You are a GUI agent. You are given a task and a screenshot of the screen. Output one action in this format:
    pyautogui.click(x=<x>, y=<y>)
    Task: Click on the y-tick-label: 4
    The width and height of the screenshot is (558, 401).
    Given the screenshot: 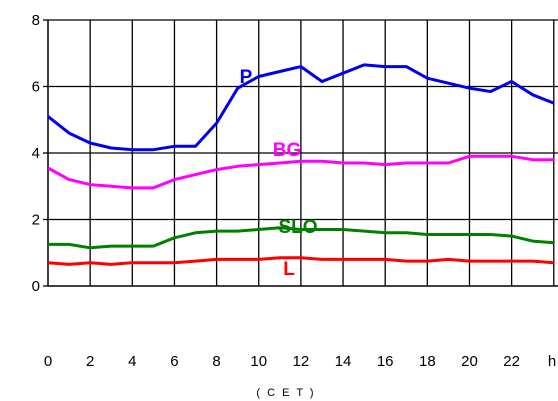 What is the action you would take?
    pyautogui.click(x=36, y=153)
    